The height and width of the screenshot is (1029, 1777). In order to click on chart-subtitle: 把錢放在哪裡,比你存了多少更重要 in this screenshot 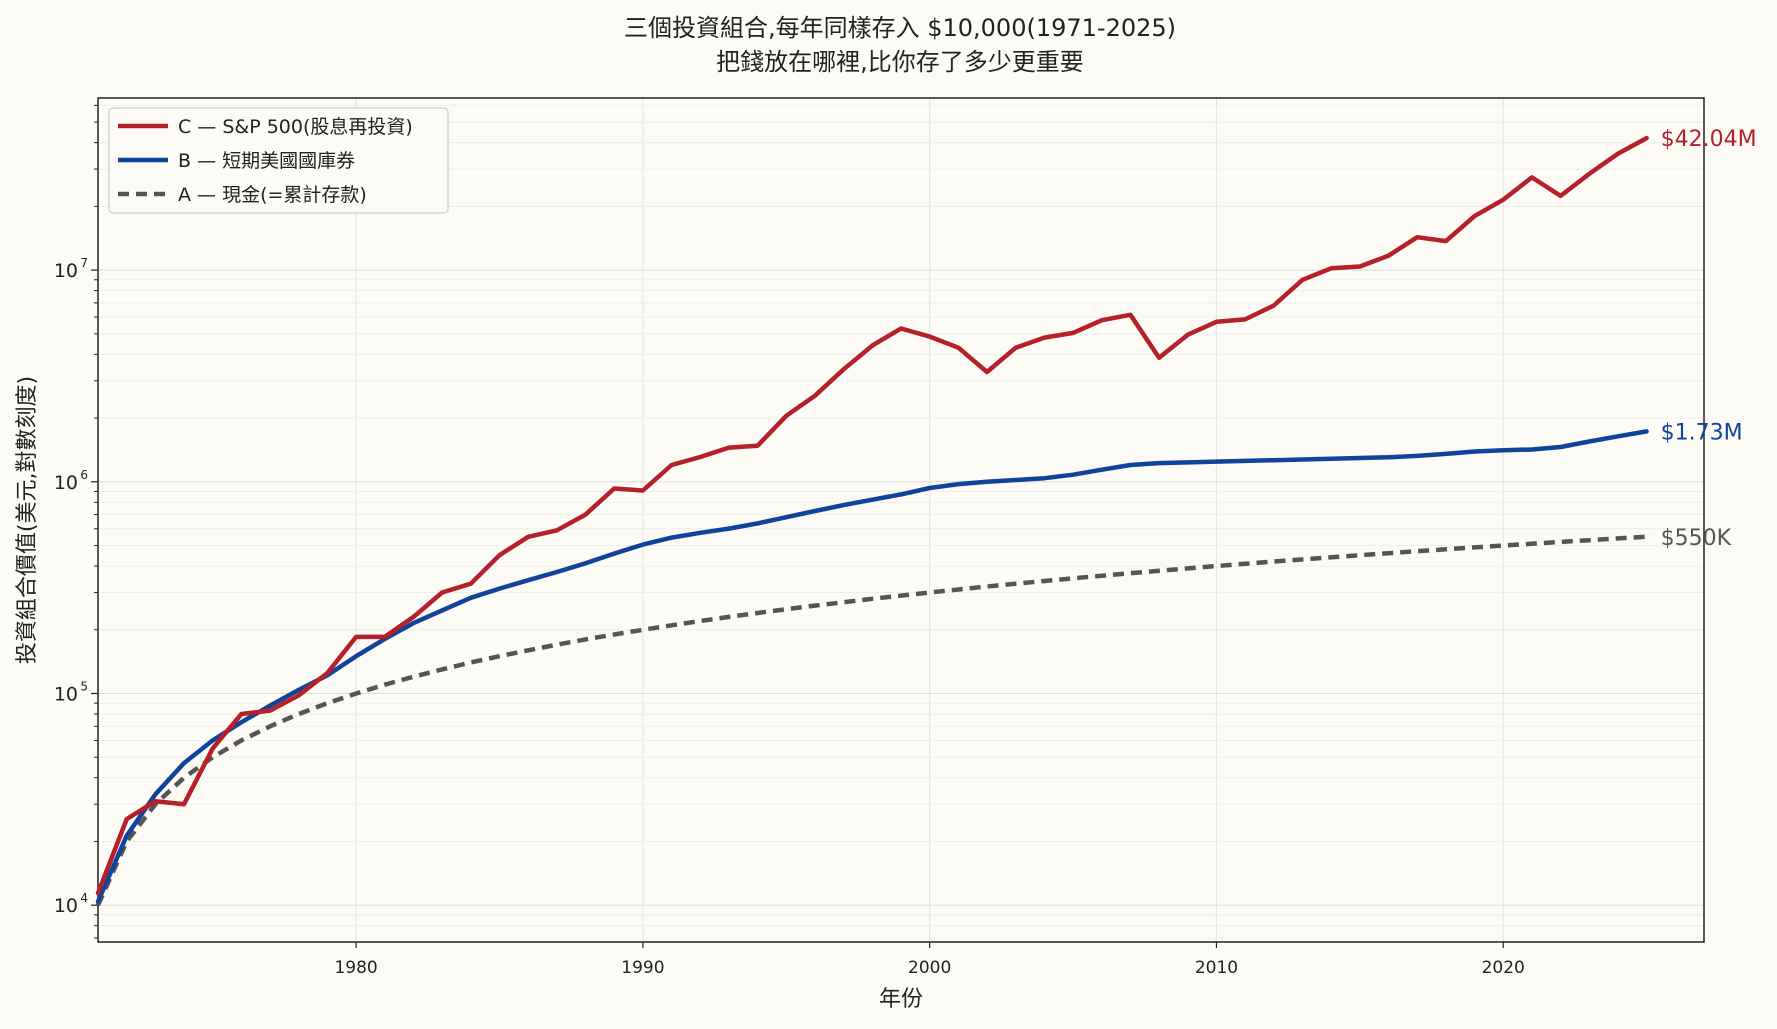, I will do `click(900, 62)`.